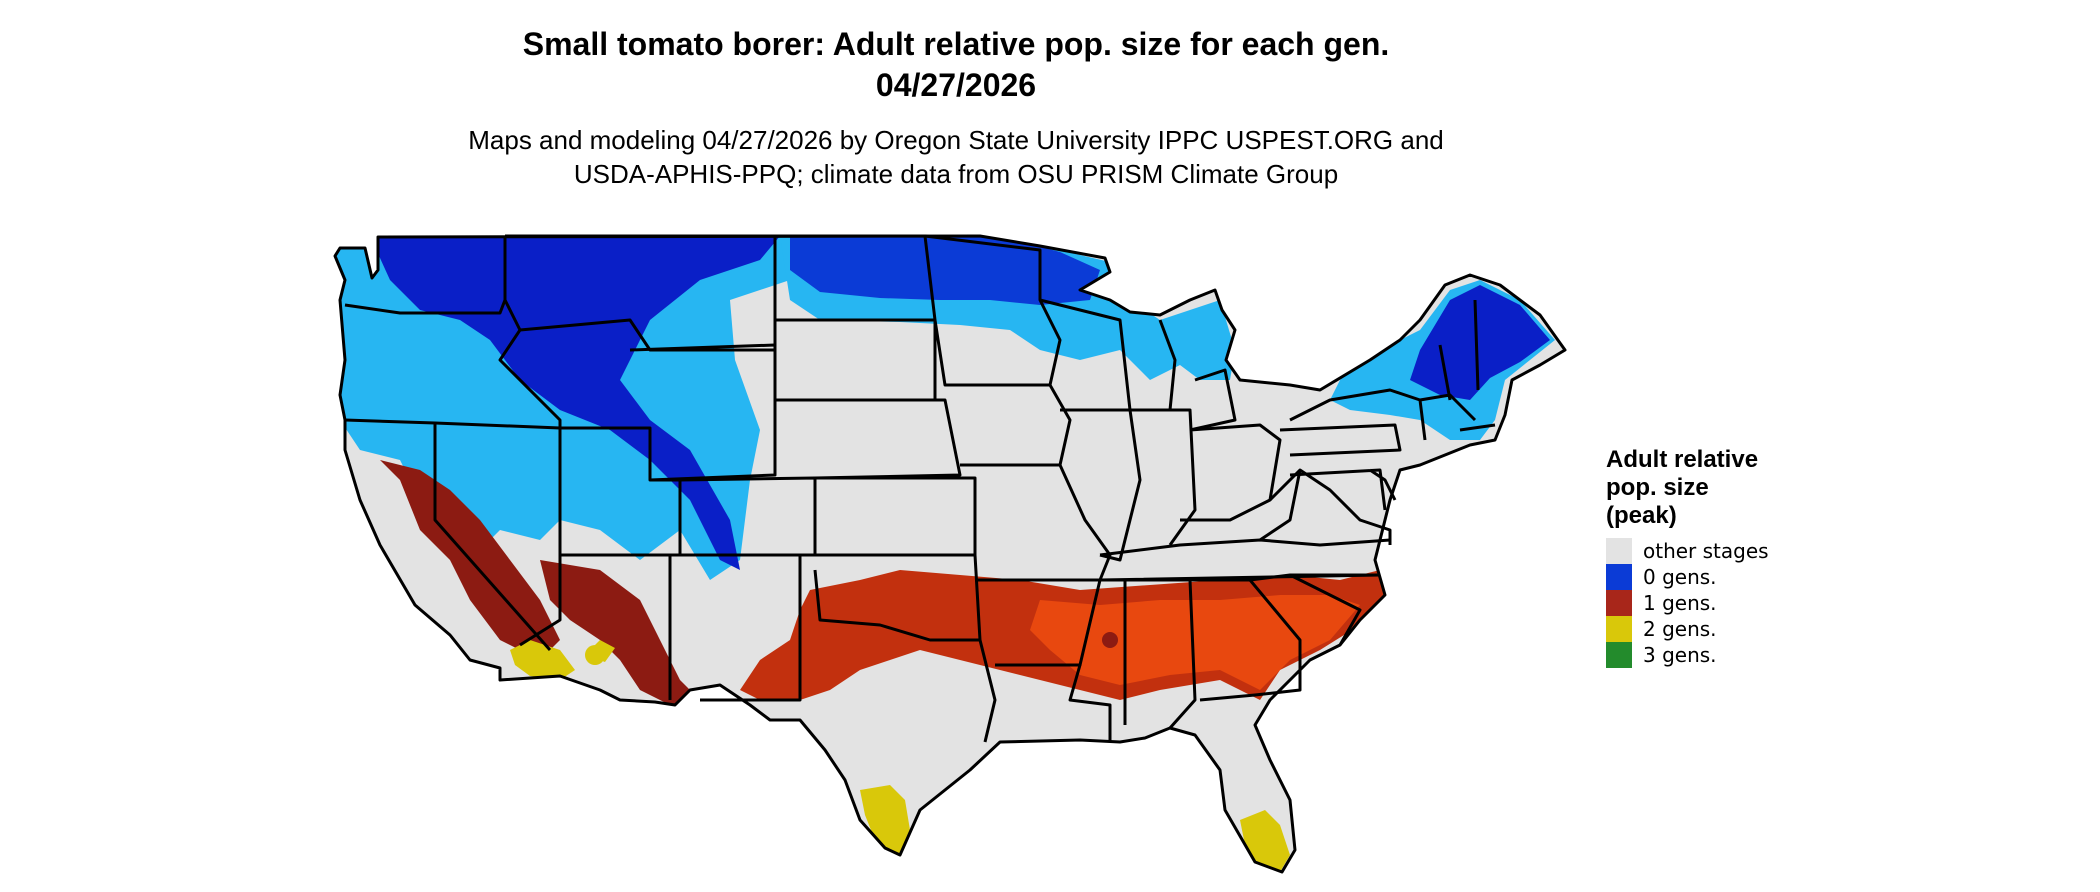 This screenshot has height=892, width=2100. I want to click on border-nc-sc, so click(1314, 609).